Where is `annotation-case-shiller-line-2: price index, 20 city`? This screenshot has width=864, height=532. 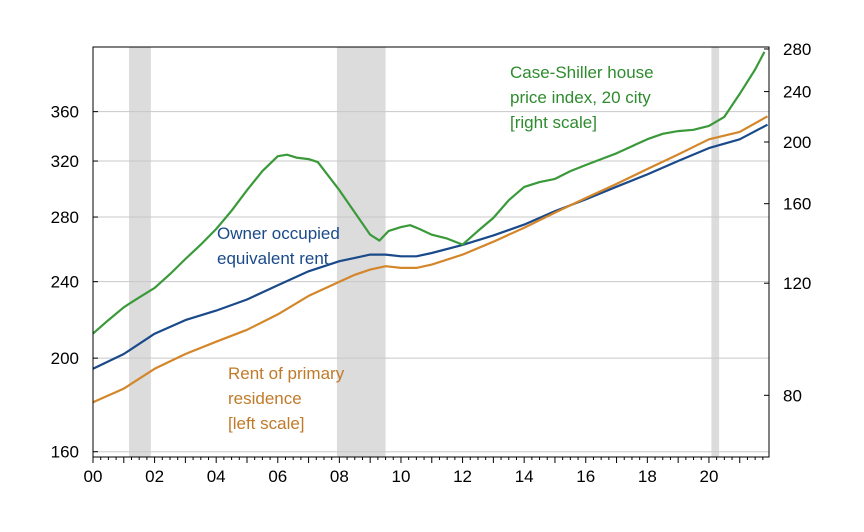
annotation-case-shiller-line-2: price index, 20 city is located at coordinates (580, 97).